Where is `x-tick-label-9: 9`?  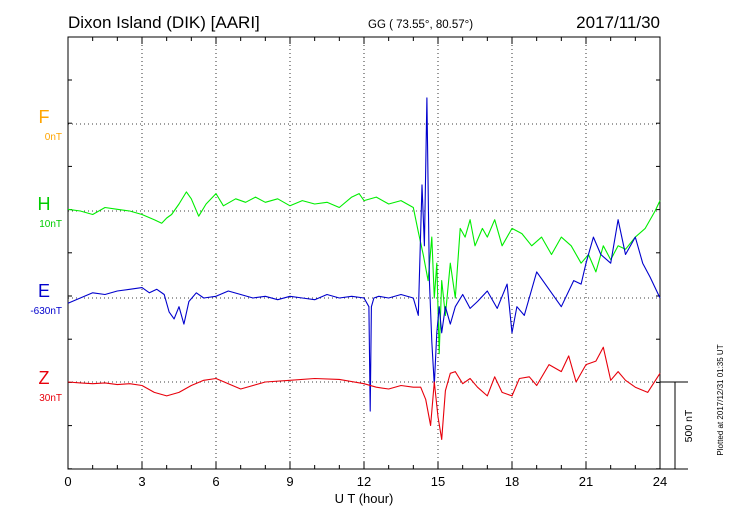 x-tick-label-9: 9 is located at coordinates (289, 481).